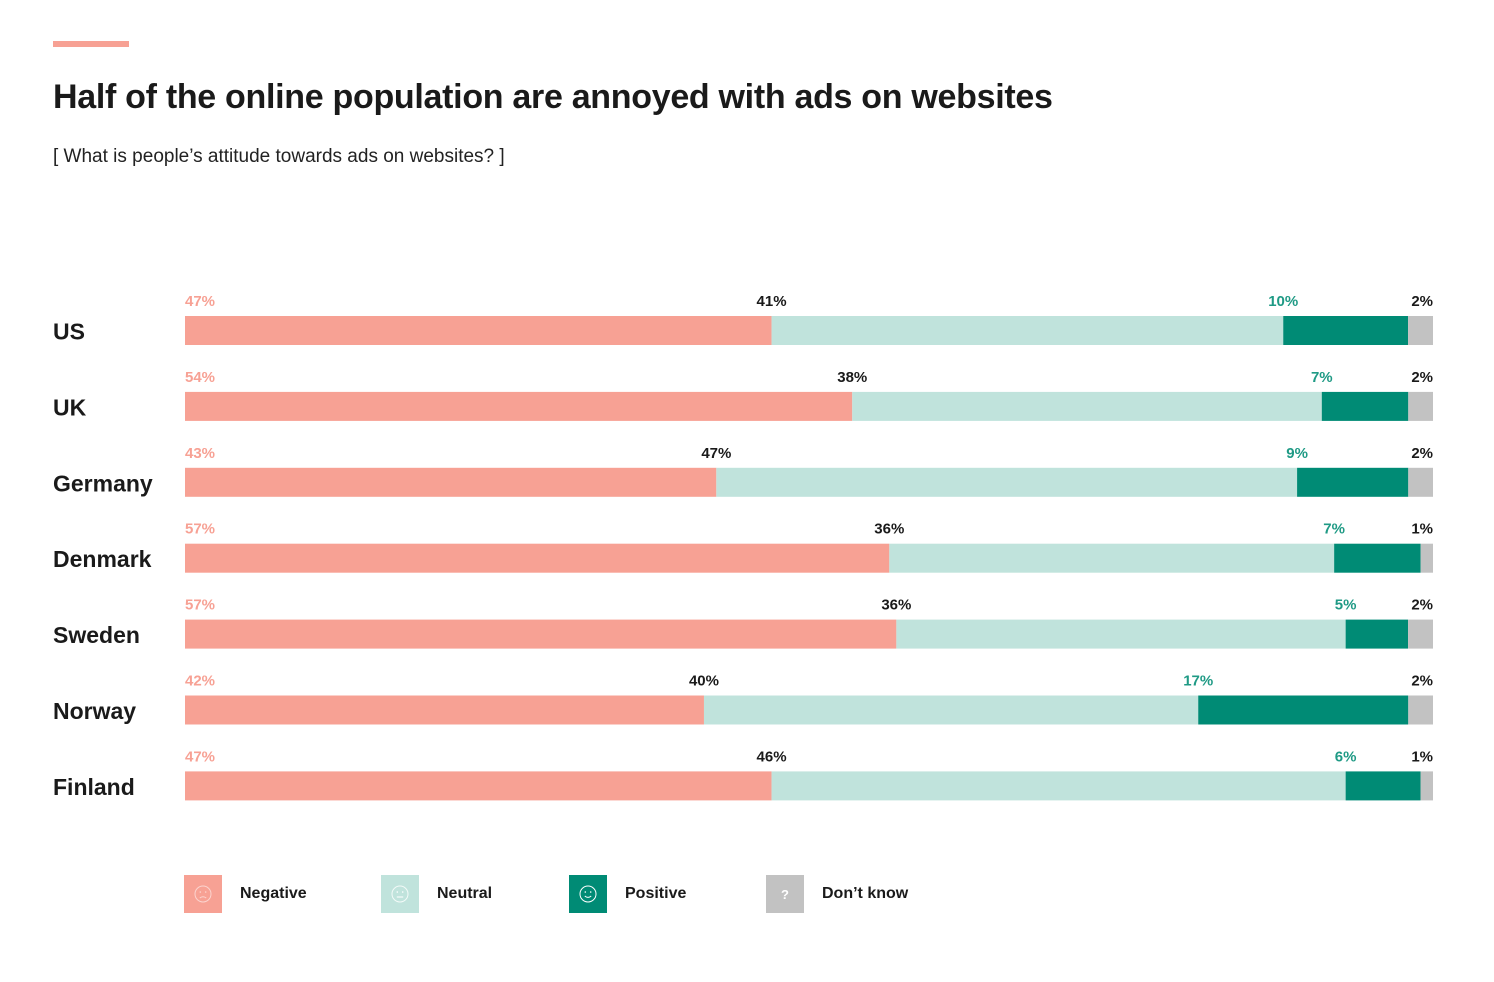 This screenshot has width=1494, height=982. What do you see at coordinates (1198, 681) in the screenshot?
I see `value-label-norway-positive: 17%` at bounding box center [1198, 681].